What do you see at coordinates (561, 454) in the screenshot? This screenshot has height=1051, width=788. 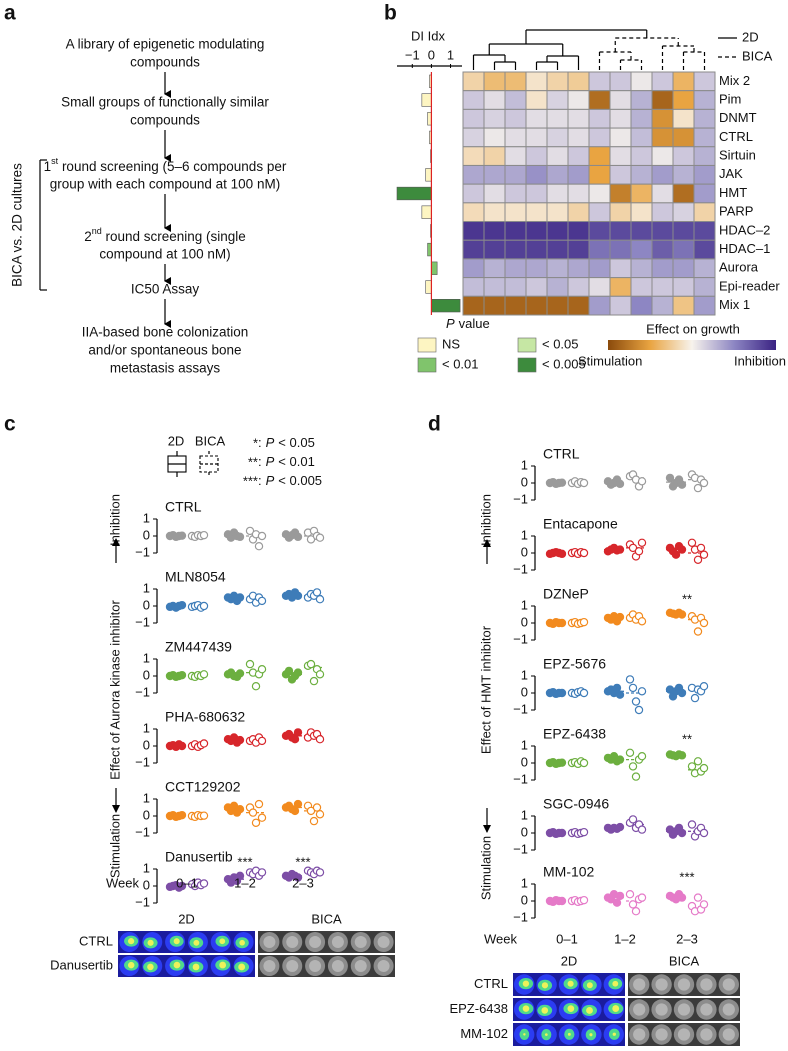 I see `drug-name: CTRL` at bounding box center [561, 454].